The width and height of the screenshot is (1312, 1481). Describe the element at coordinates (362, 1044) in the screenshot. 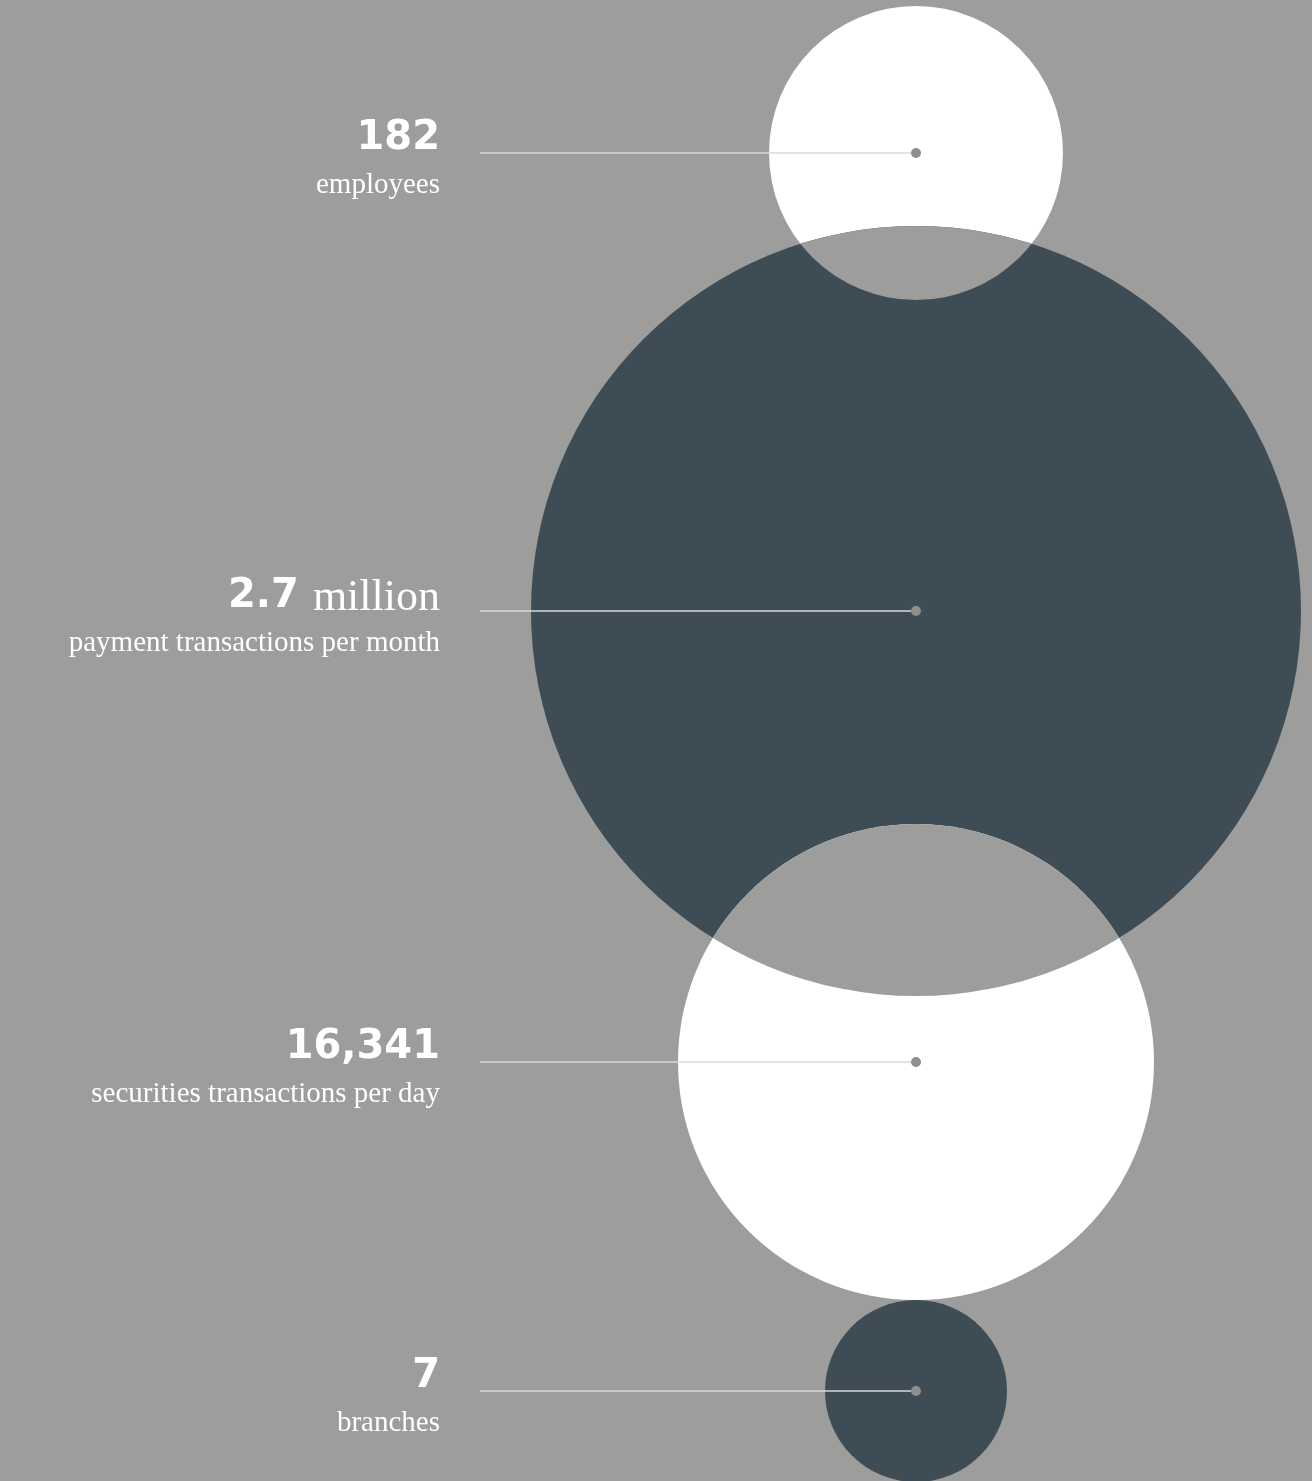

I see `data-label: 16,341` at that location.